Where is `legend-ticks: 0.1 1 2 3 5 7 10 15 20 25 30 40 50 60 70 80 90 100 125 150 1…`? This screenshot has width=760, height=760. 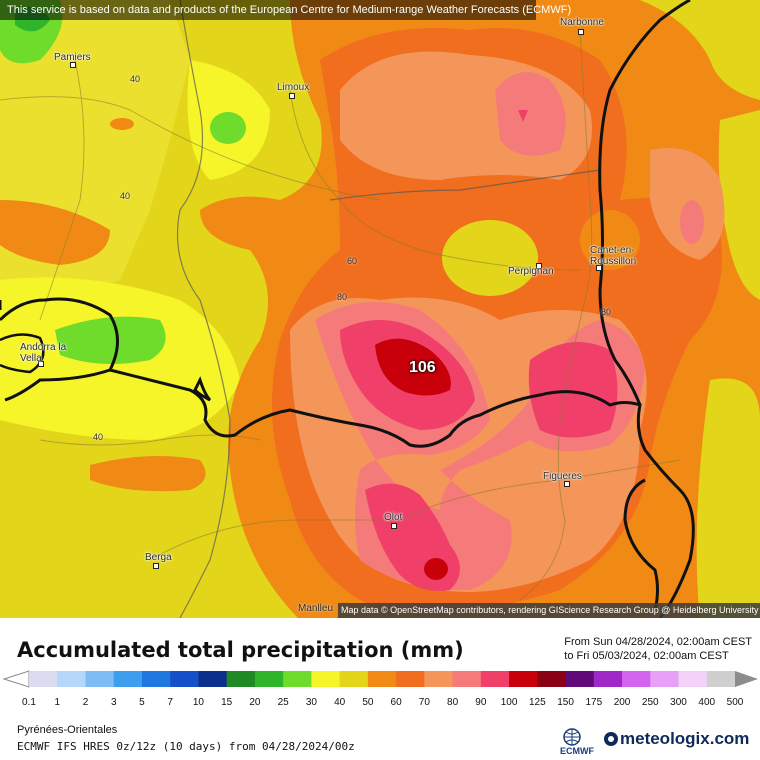
legend-ticks: 0.1 1 2 3 5 7 10 15 20 25 30 40 50 60 70 80 90 100 125 150 1… is located at coordinates (380, 704).